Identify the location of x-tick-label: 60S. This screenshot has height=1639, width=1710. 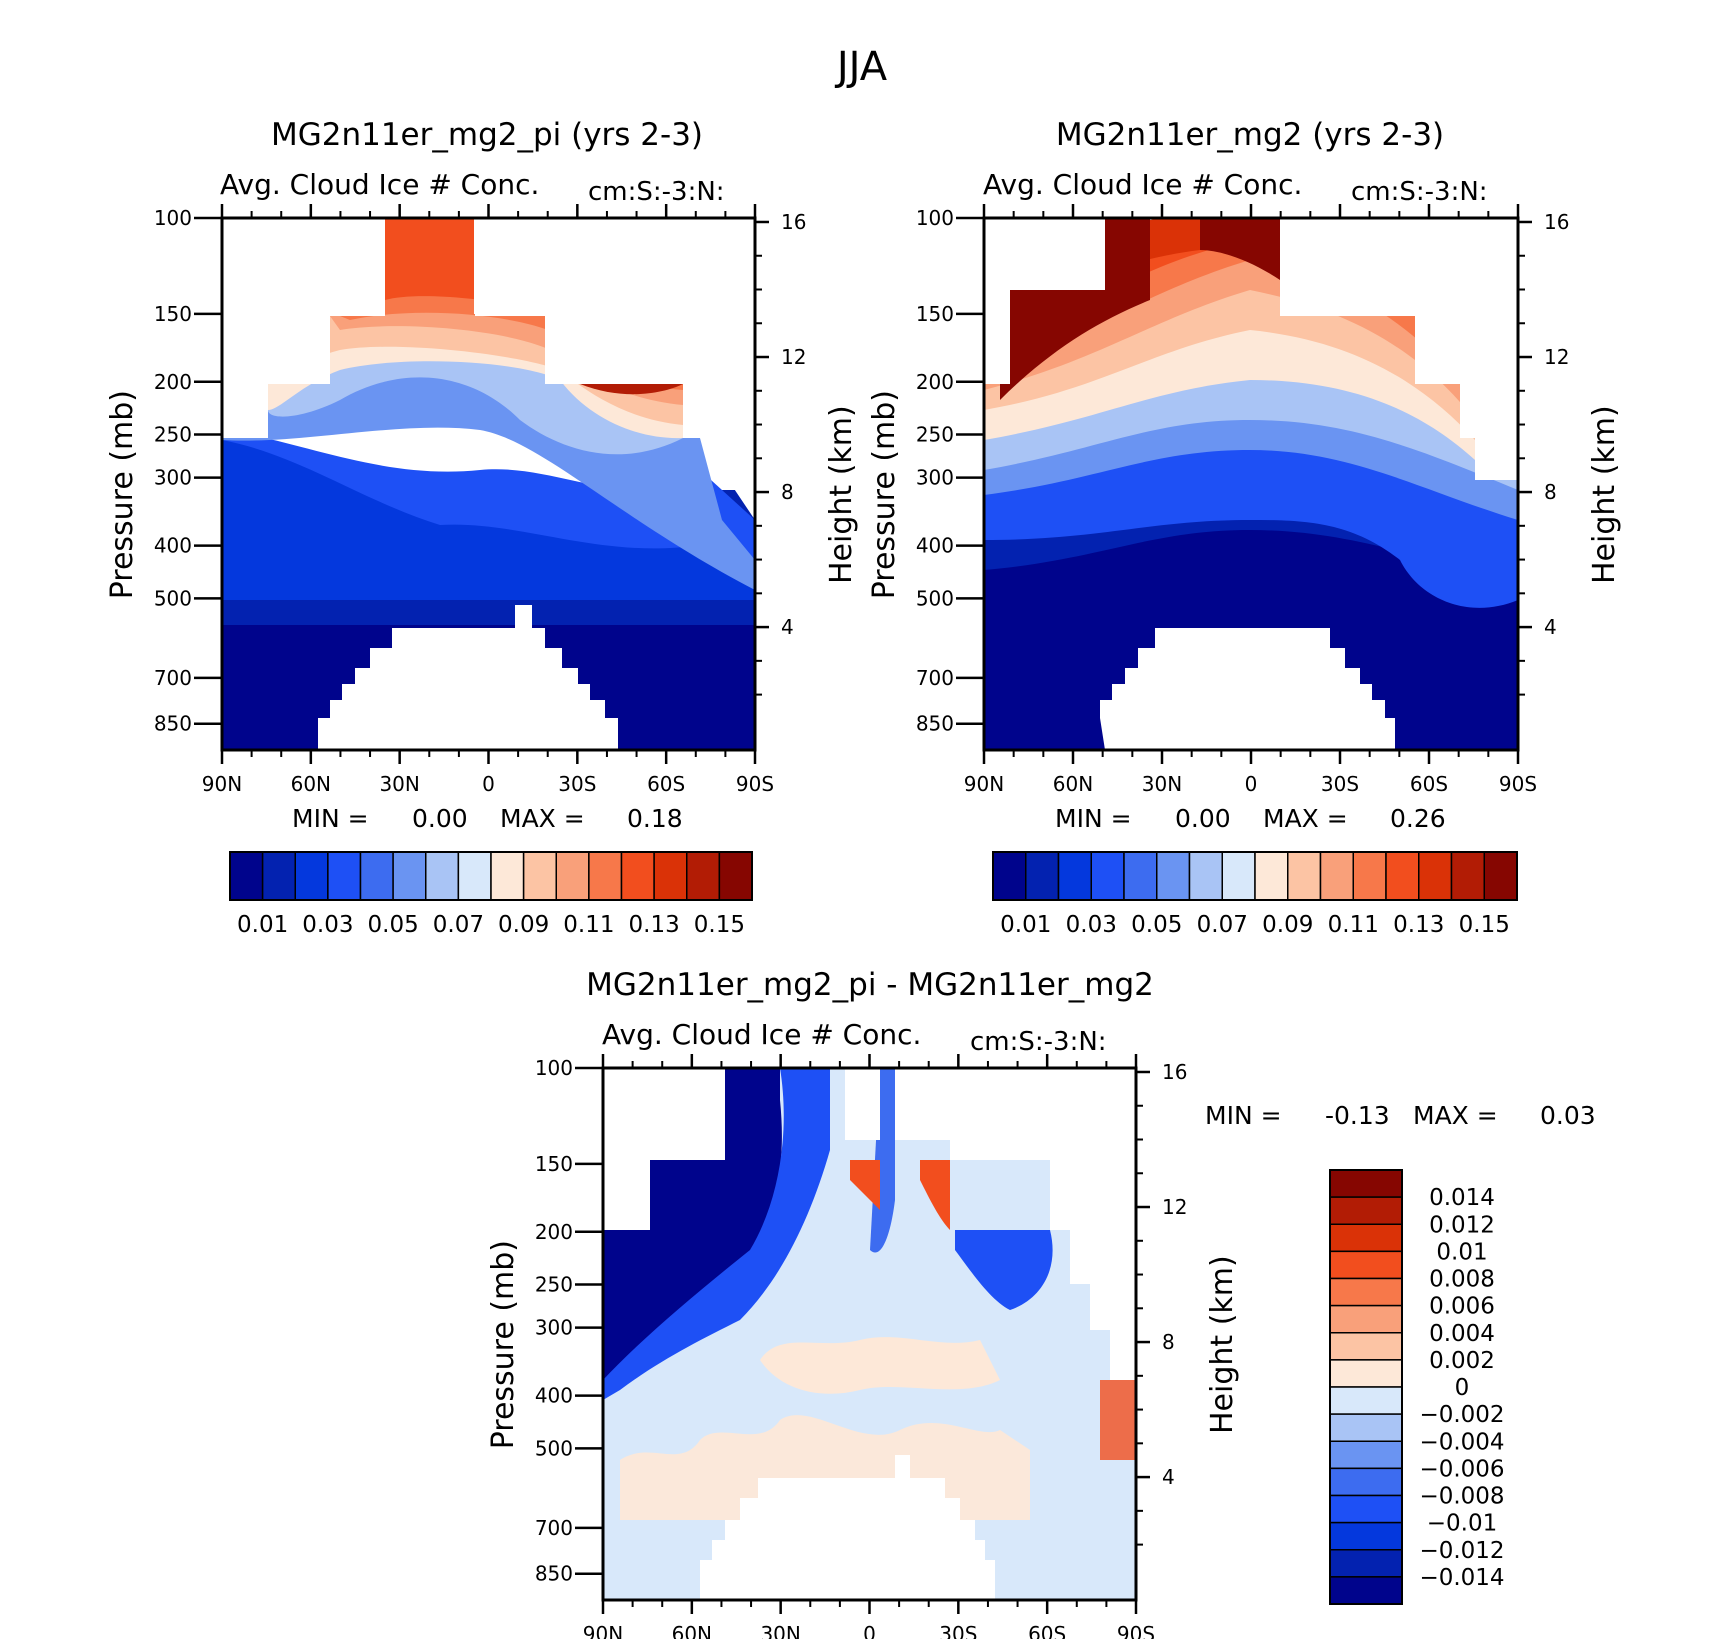
(1047, 1630).